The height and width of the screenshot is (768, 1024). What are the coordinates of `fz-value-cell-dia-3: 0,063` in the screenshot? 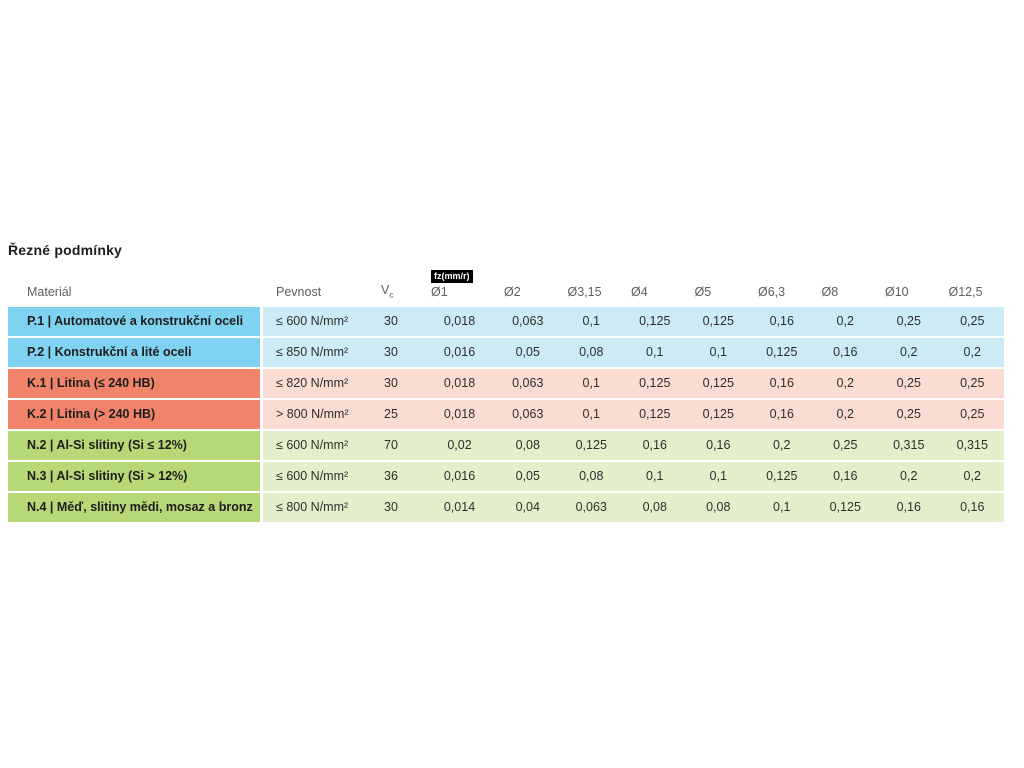 It's located at (591, 507).